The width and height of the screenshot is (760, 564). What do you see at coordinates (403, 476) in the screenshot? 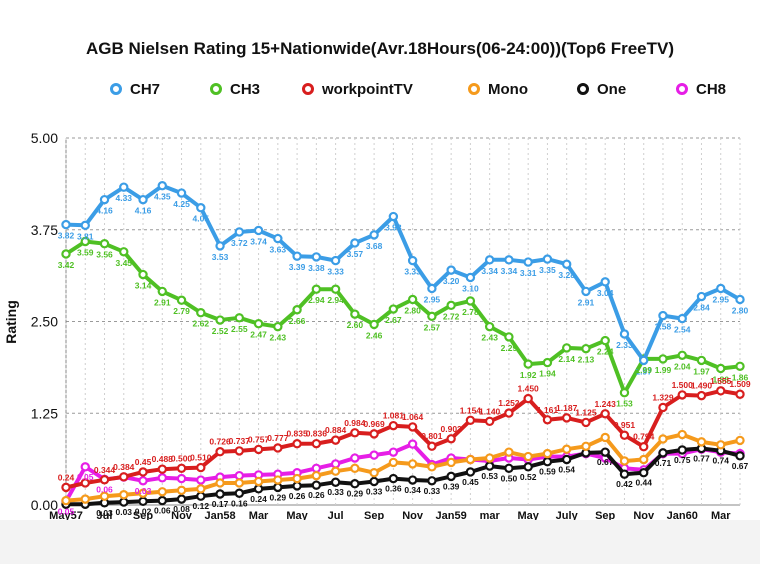
I see `series-One` at bounding box center [403, 476].